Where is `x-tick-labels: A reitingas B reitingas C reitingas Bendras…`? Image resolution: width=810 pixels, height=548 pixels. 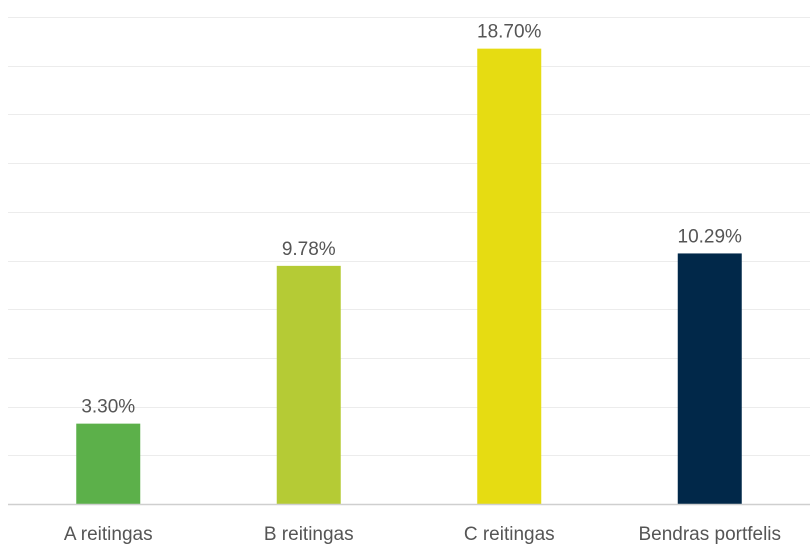
x-tick-labels: A reitingas B reitingas C reitingas Bendras… is located at coordinates (422, 534).